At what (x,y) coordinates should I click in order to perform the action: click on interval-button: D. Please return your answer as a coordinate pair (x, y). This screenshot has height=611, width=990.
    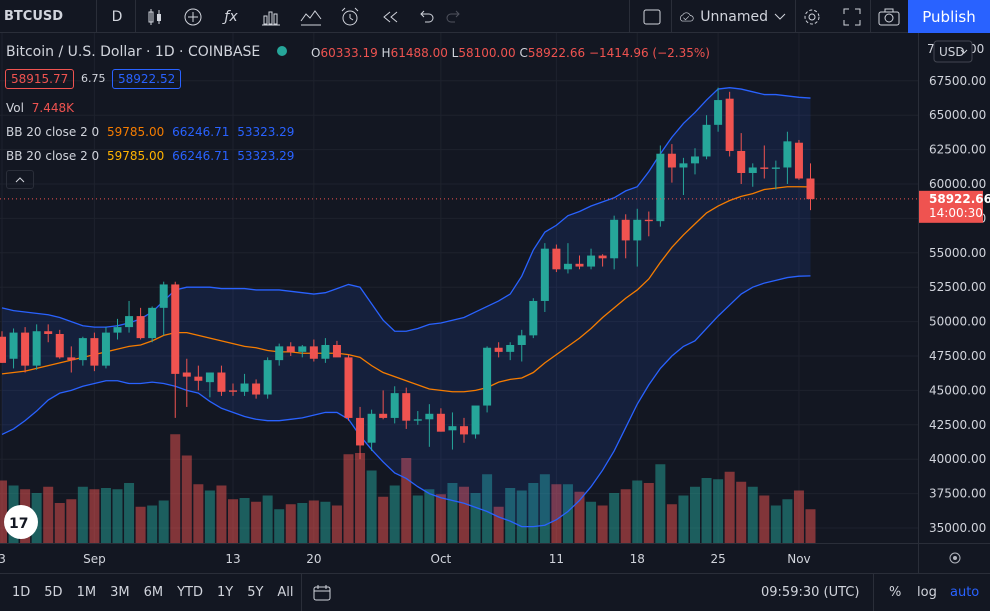
    Looking at the image, I should click on (117, 16).